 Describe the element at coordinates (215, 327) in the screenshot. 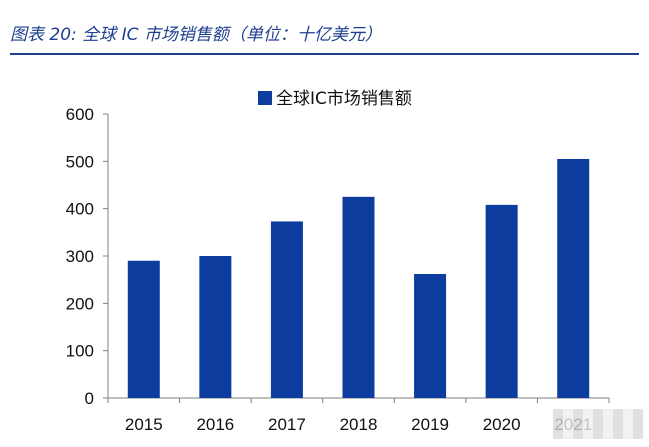

I see `bar-2016` at that location.